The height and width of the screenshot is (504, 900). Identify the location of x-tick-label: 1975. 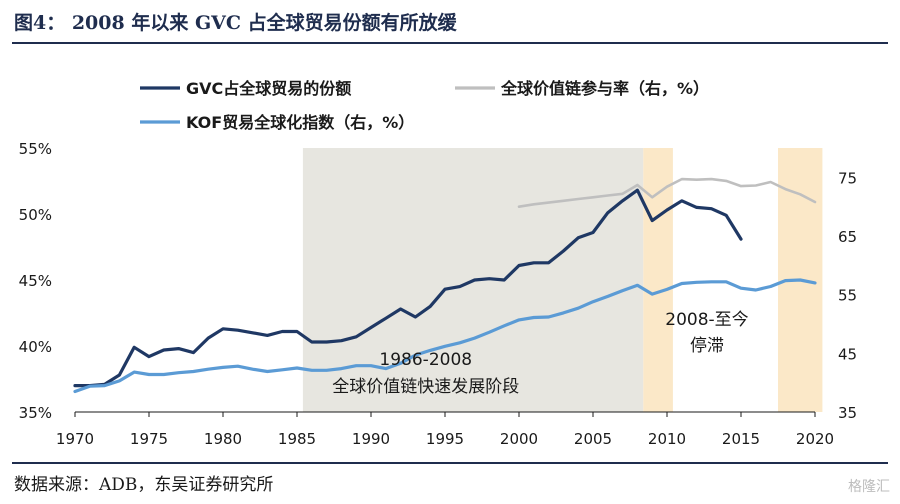
(149, 439).